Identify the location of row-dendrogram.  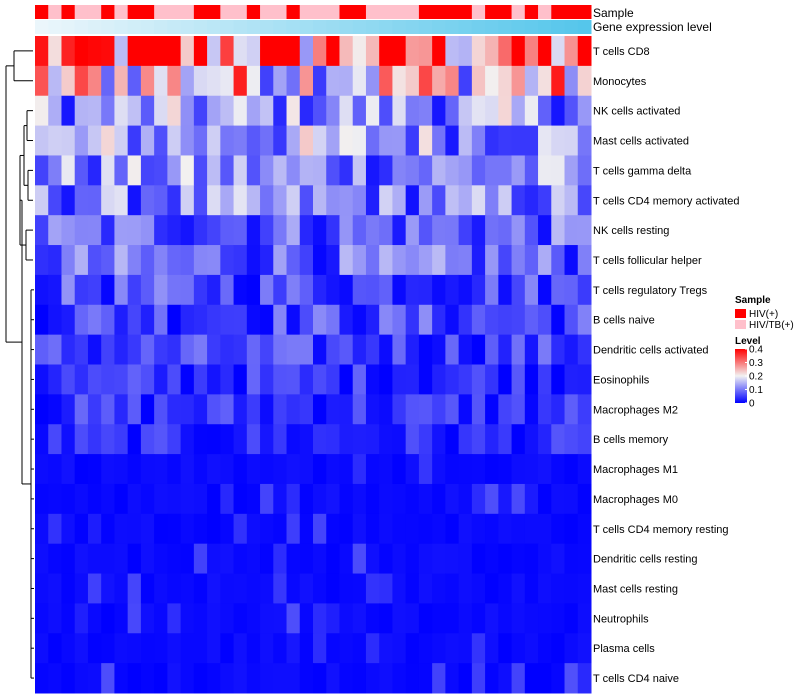
(19, 364).